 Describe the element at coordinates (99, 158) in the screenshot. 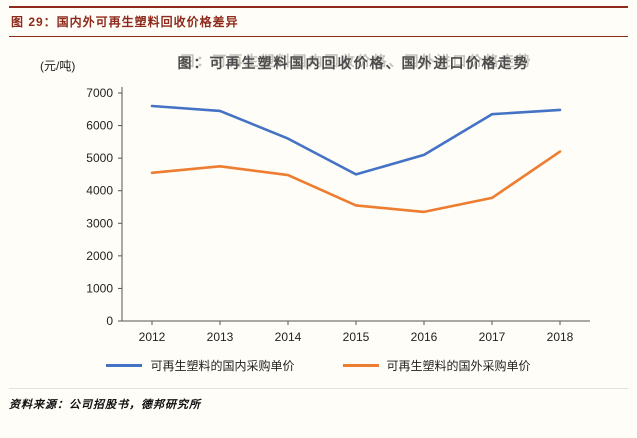

I see `svg-text: 5000` at that location.